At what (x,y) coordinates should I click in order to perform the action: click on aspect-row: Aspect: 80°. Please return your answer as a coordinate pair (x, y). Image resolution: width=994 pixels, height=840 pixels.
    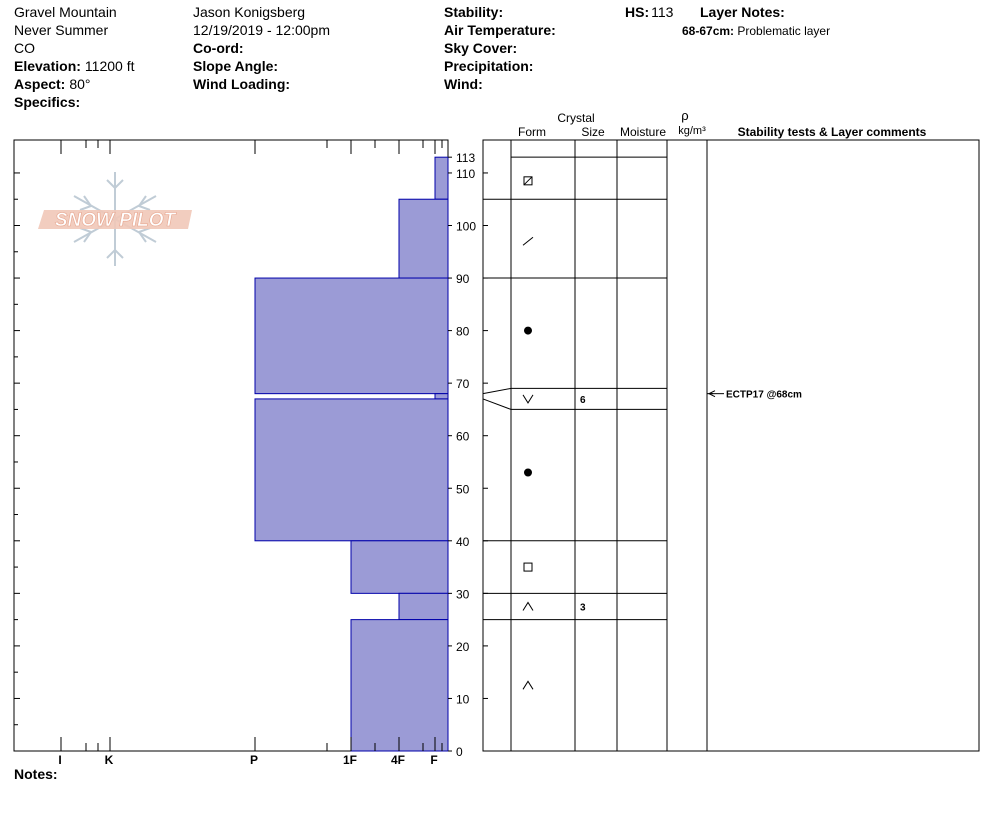
    Looking at the image, I should click on (52, 84).